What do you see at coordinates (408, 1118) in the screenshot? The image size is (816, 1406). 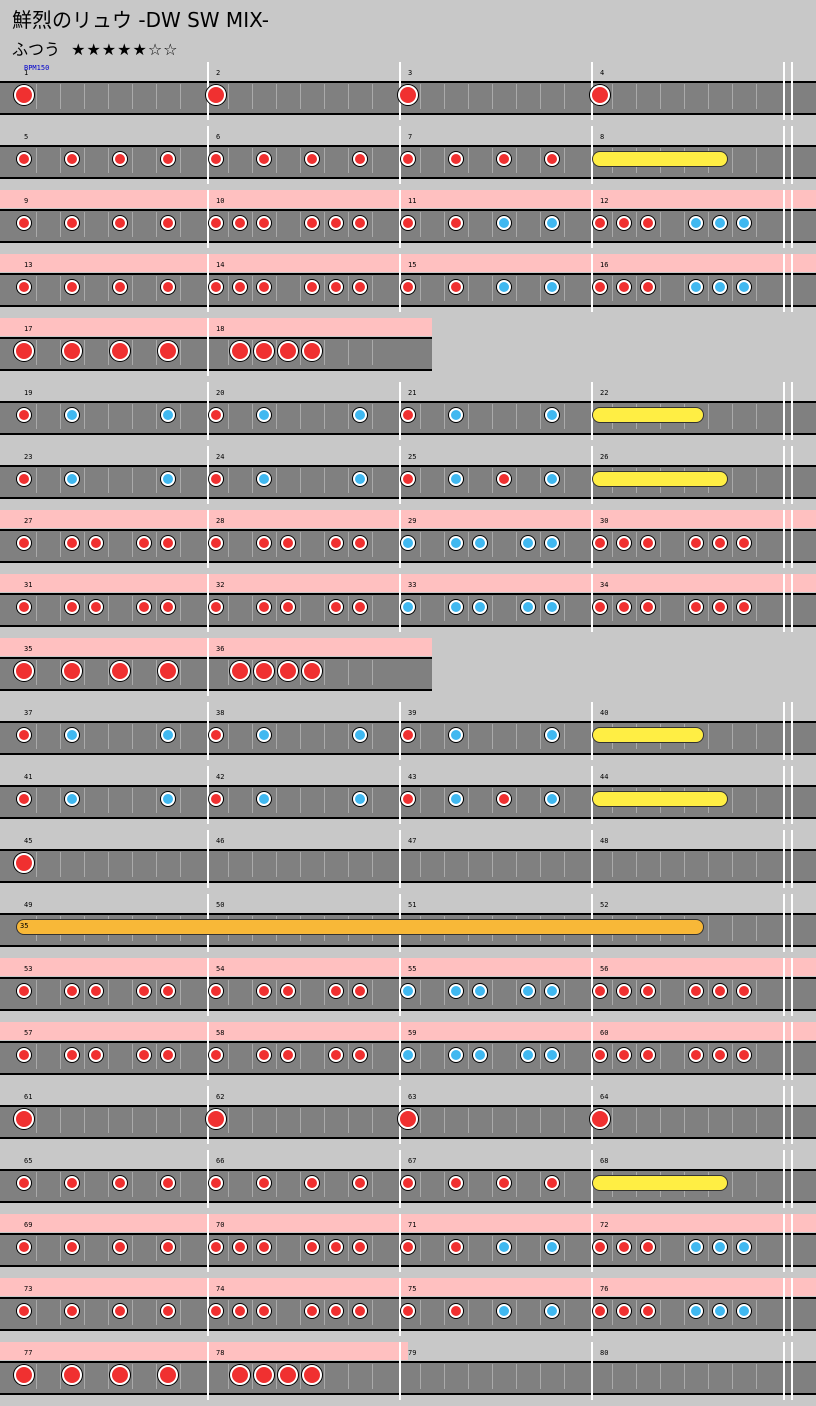 I see `chart-row: 61 62 63 64` at bounding box center [408, 1118].